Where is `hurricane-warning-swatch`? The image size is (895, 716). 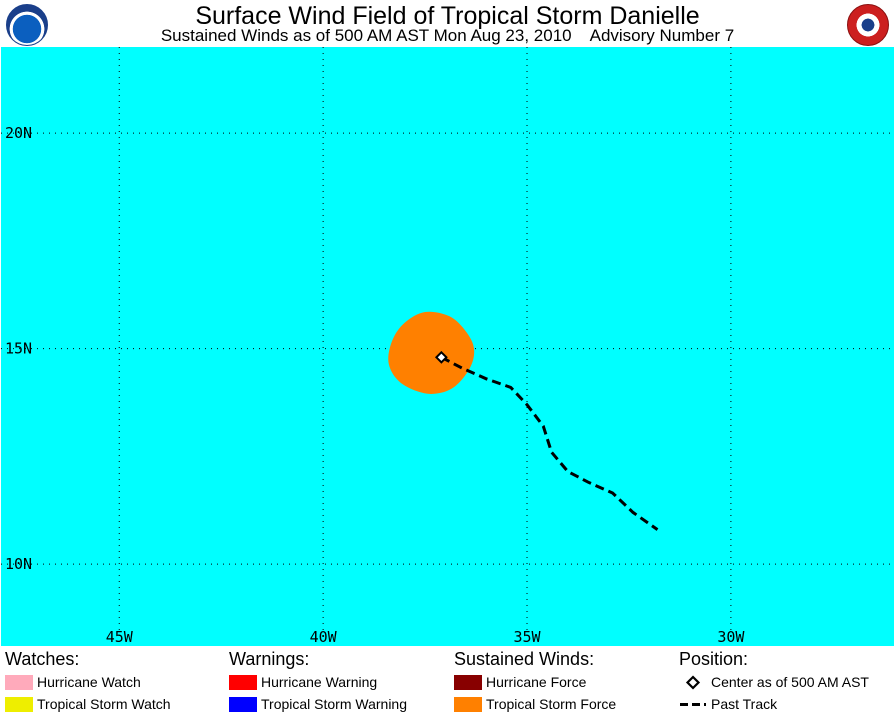
hurricane-warning-swatch is located at coordinates (243, 682).